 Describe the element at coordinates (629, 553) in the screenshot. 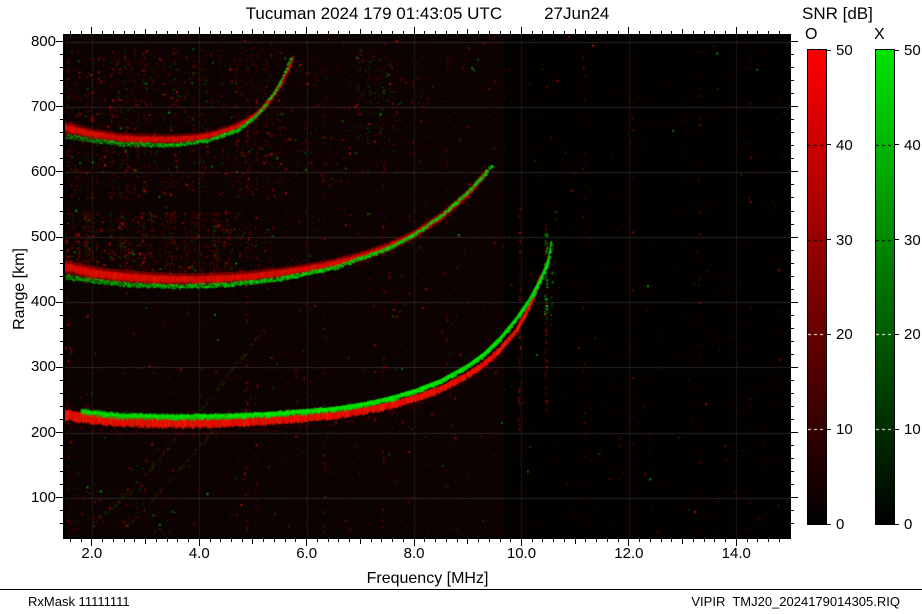

I see `x-tick-label: 12.0` at that location.